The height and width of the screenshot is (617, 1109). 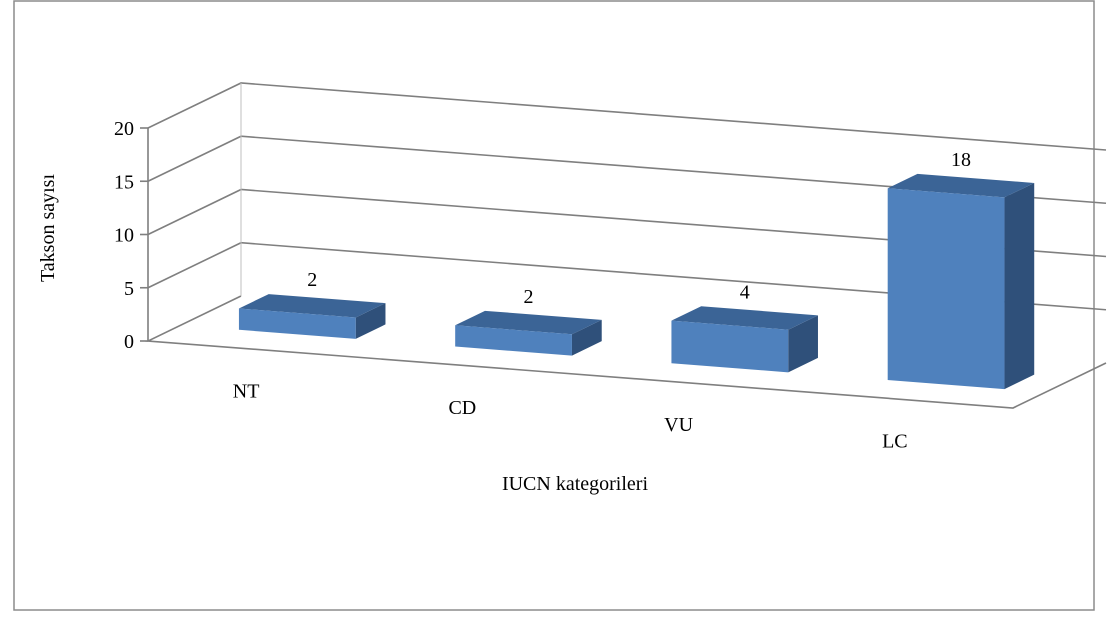 I want to click on x-axis-title: IUCN kategorileri, so click(x=575, y=484).